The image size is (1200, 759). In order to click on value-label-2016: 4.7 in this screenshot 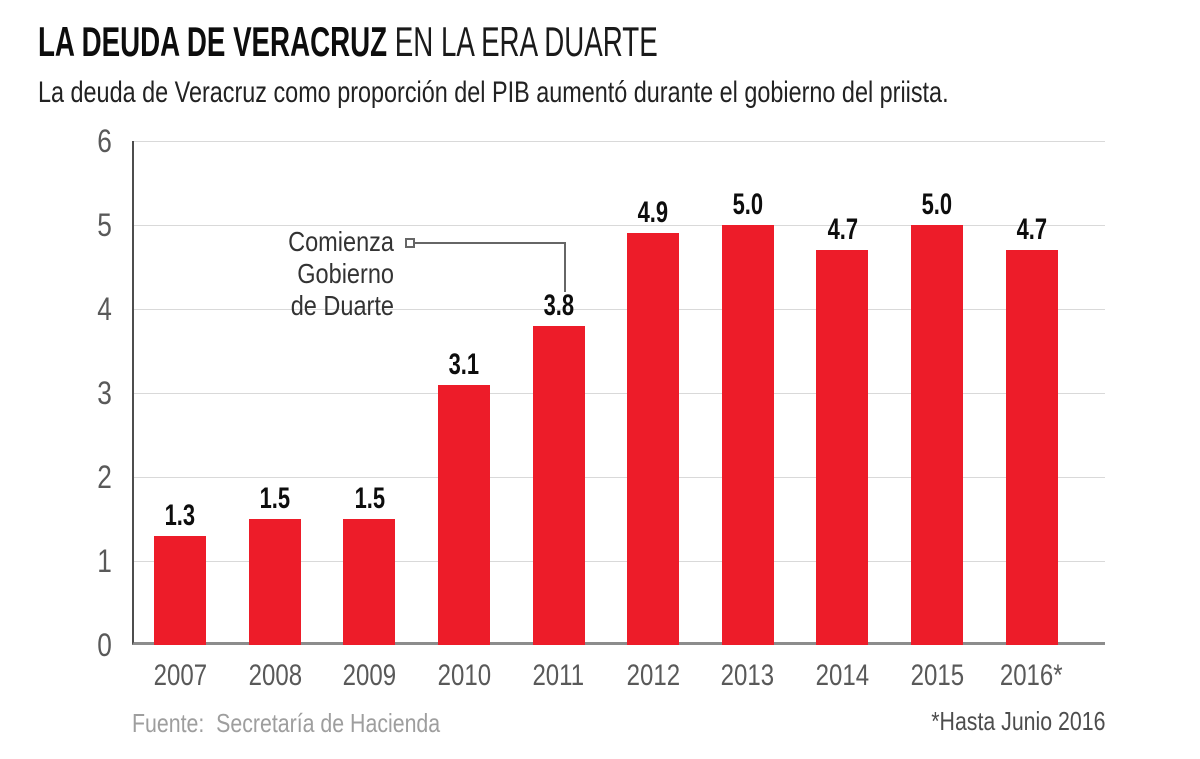, I will do `click(1031, 230)`.